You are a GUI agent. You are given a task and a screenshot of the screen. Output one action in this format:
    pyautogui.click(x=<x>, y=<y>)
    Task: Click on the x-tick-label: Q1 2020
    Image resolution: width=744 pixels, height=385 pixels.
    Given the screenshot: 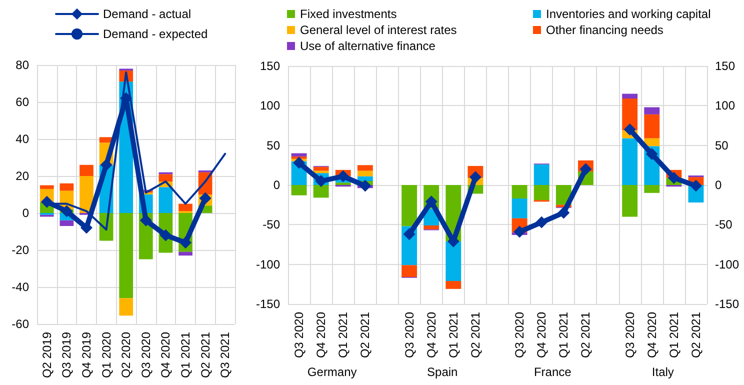 What is the action you would take?
    pyautogui.click(x=106, y=355)
    